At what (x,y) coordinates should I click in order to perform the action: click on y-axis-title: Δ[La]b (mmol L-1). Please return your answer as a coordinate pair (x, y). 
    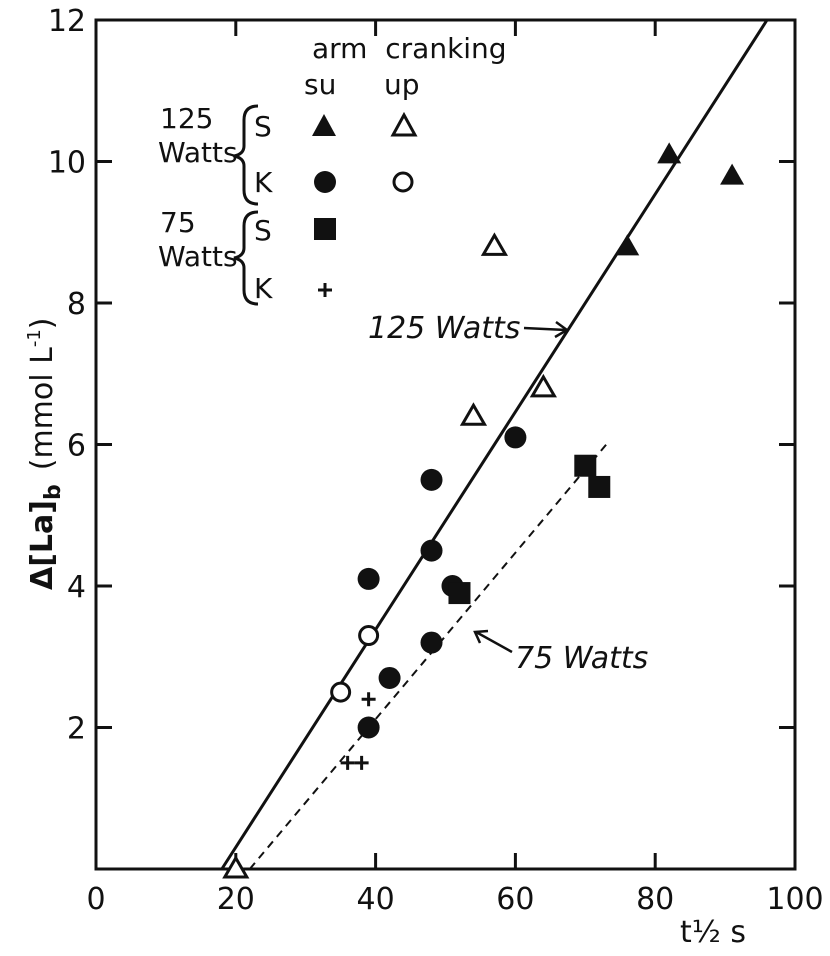
    Looking at the image, I should click on (45, 453).